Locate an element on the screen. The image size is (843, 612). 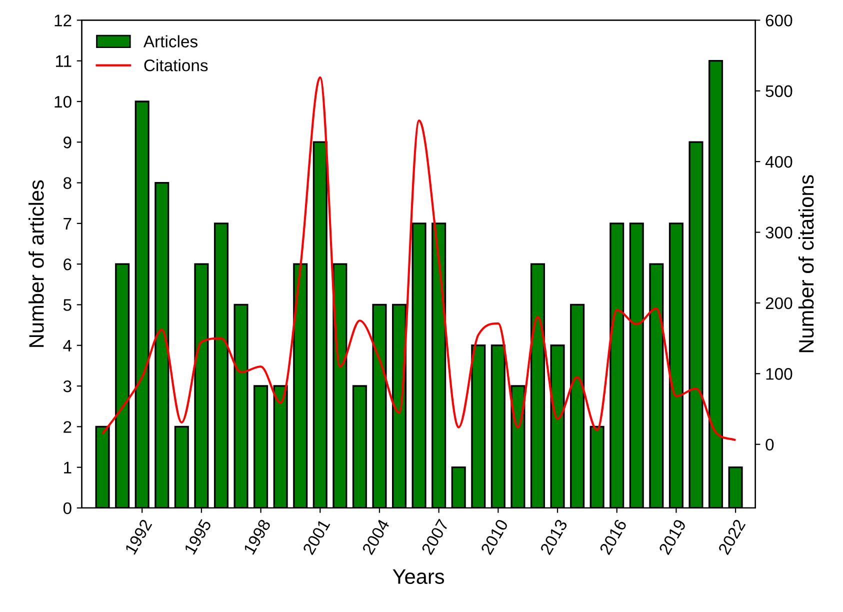
y-tick-label: 11 is located at coordinates (64, 61).